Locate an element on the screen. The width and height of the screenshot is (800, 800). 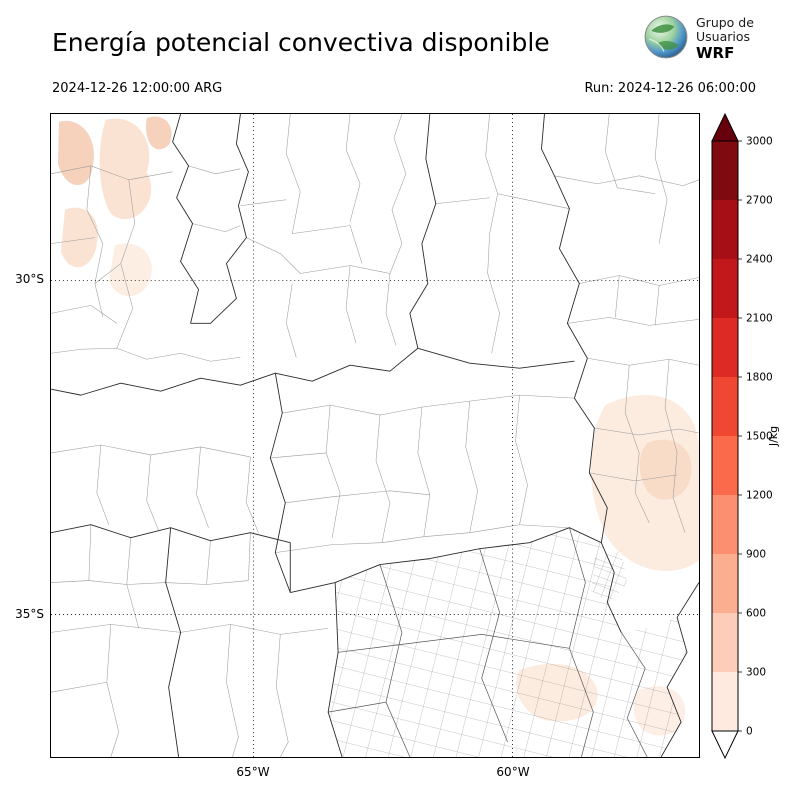
lon-label-65w: 65°W is located at coordinates (253, 772).